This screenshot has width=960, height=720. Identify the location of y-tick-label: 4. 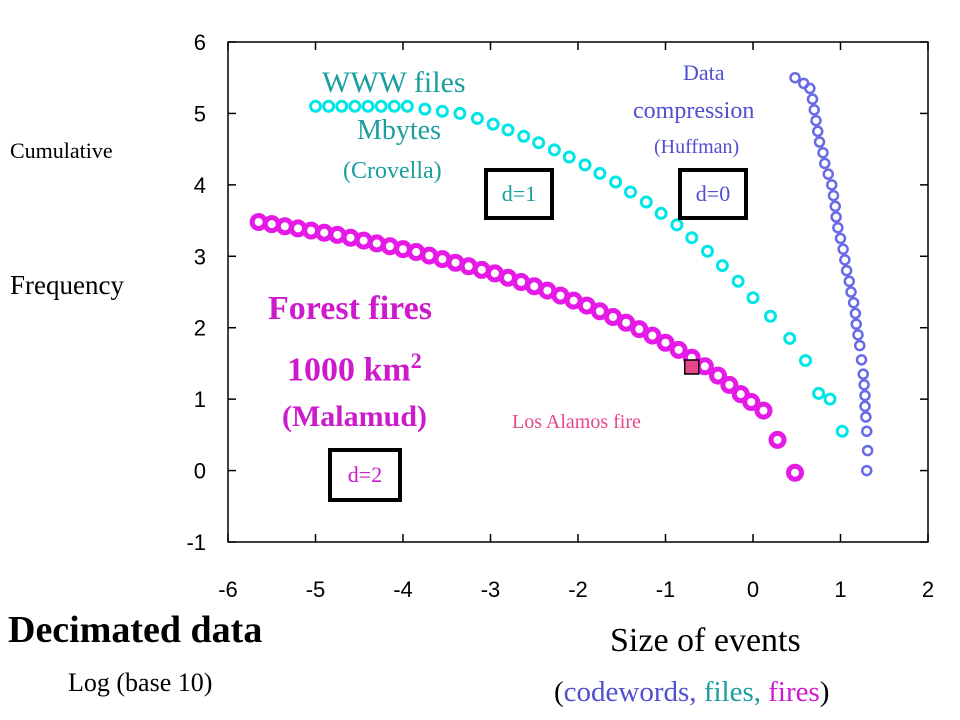
(200, 185).